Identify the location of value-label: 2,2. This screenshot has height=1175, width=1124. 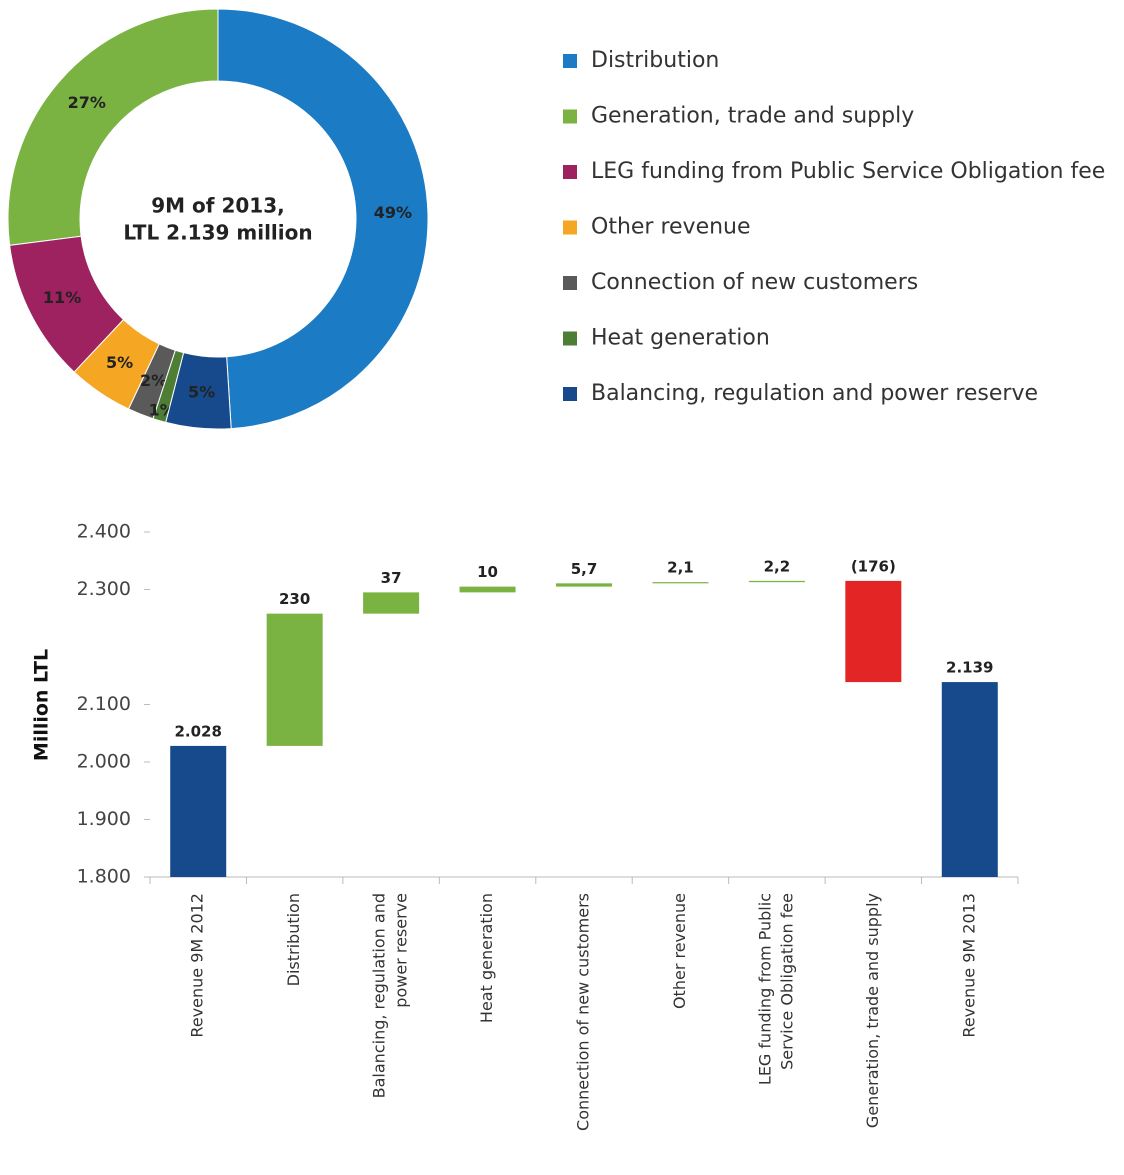
(777, 566).